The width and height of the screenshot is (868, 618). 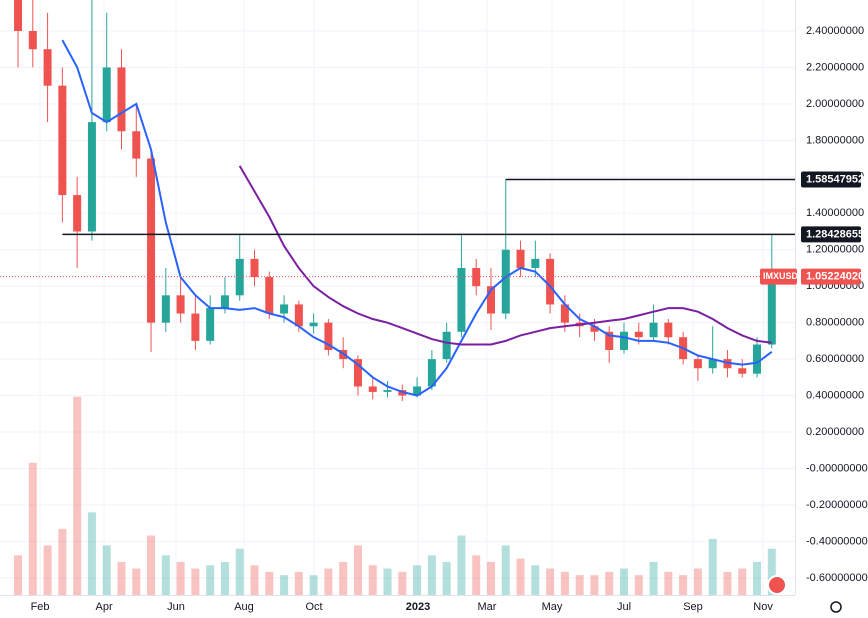 What do you see at coordinates (552, 607) in the screenshot?
I see `x-tick-label: May` at bounding box center [552, 607].